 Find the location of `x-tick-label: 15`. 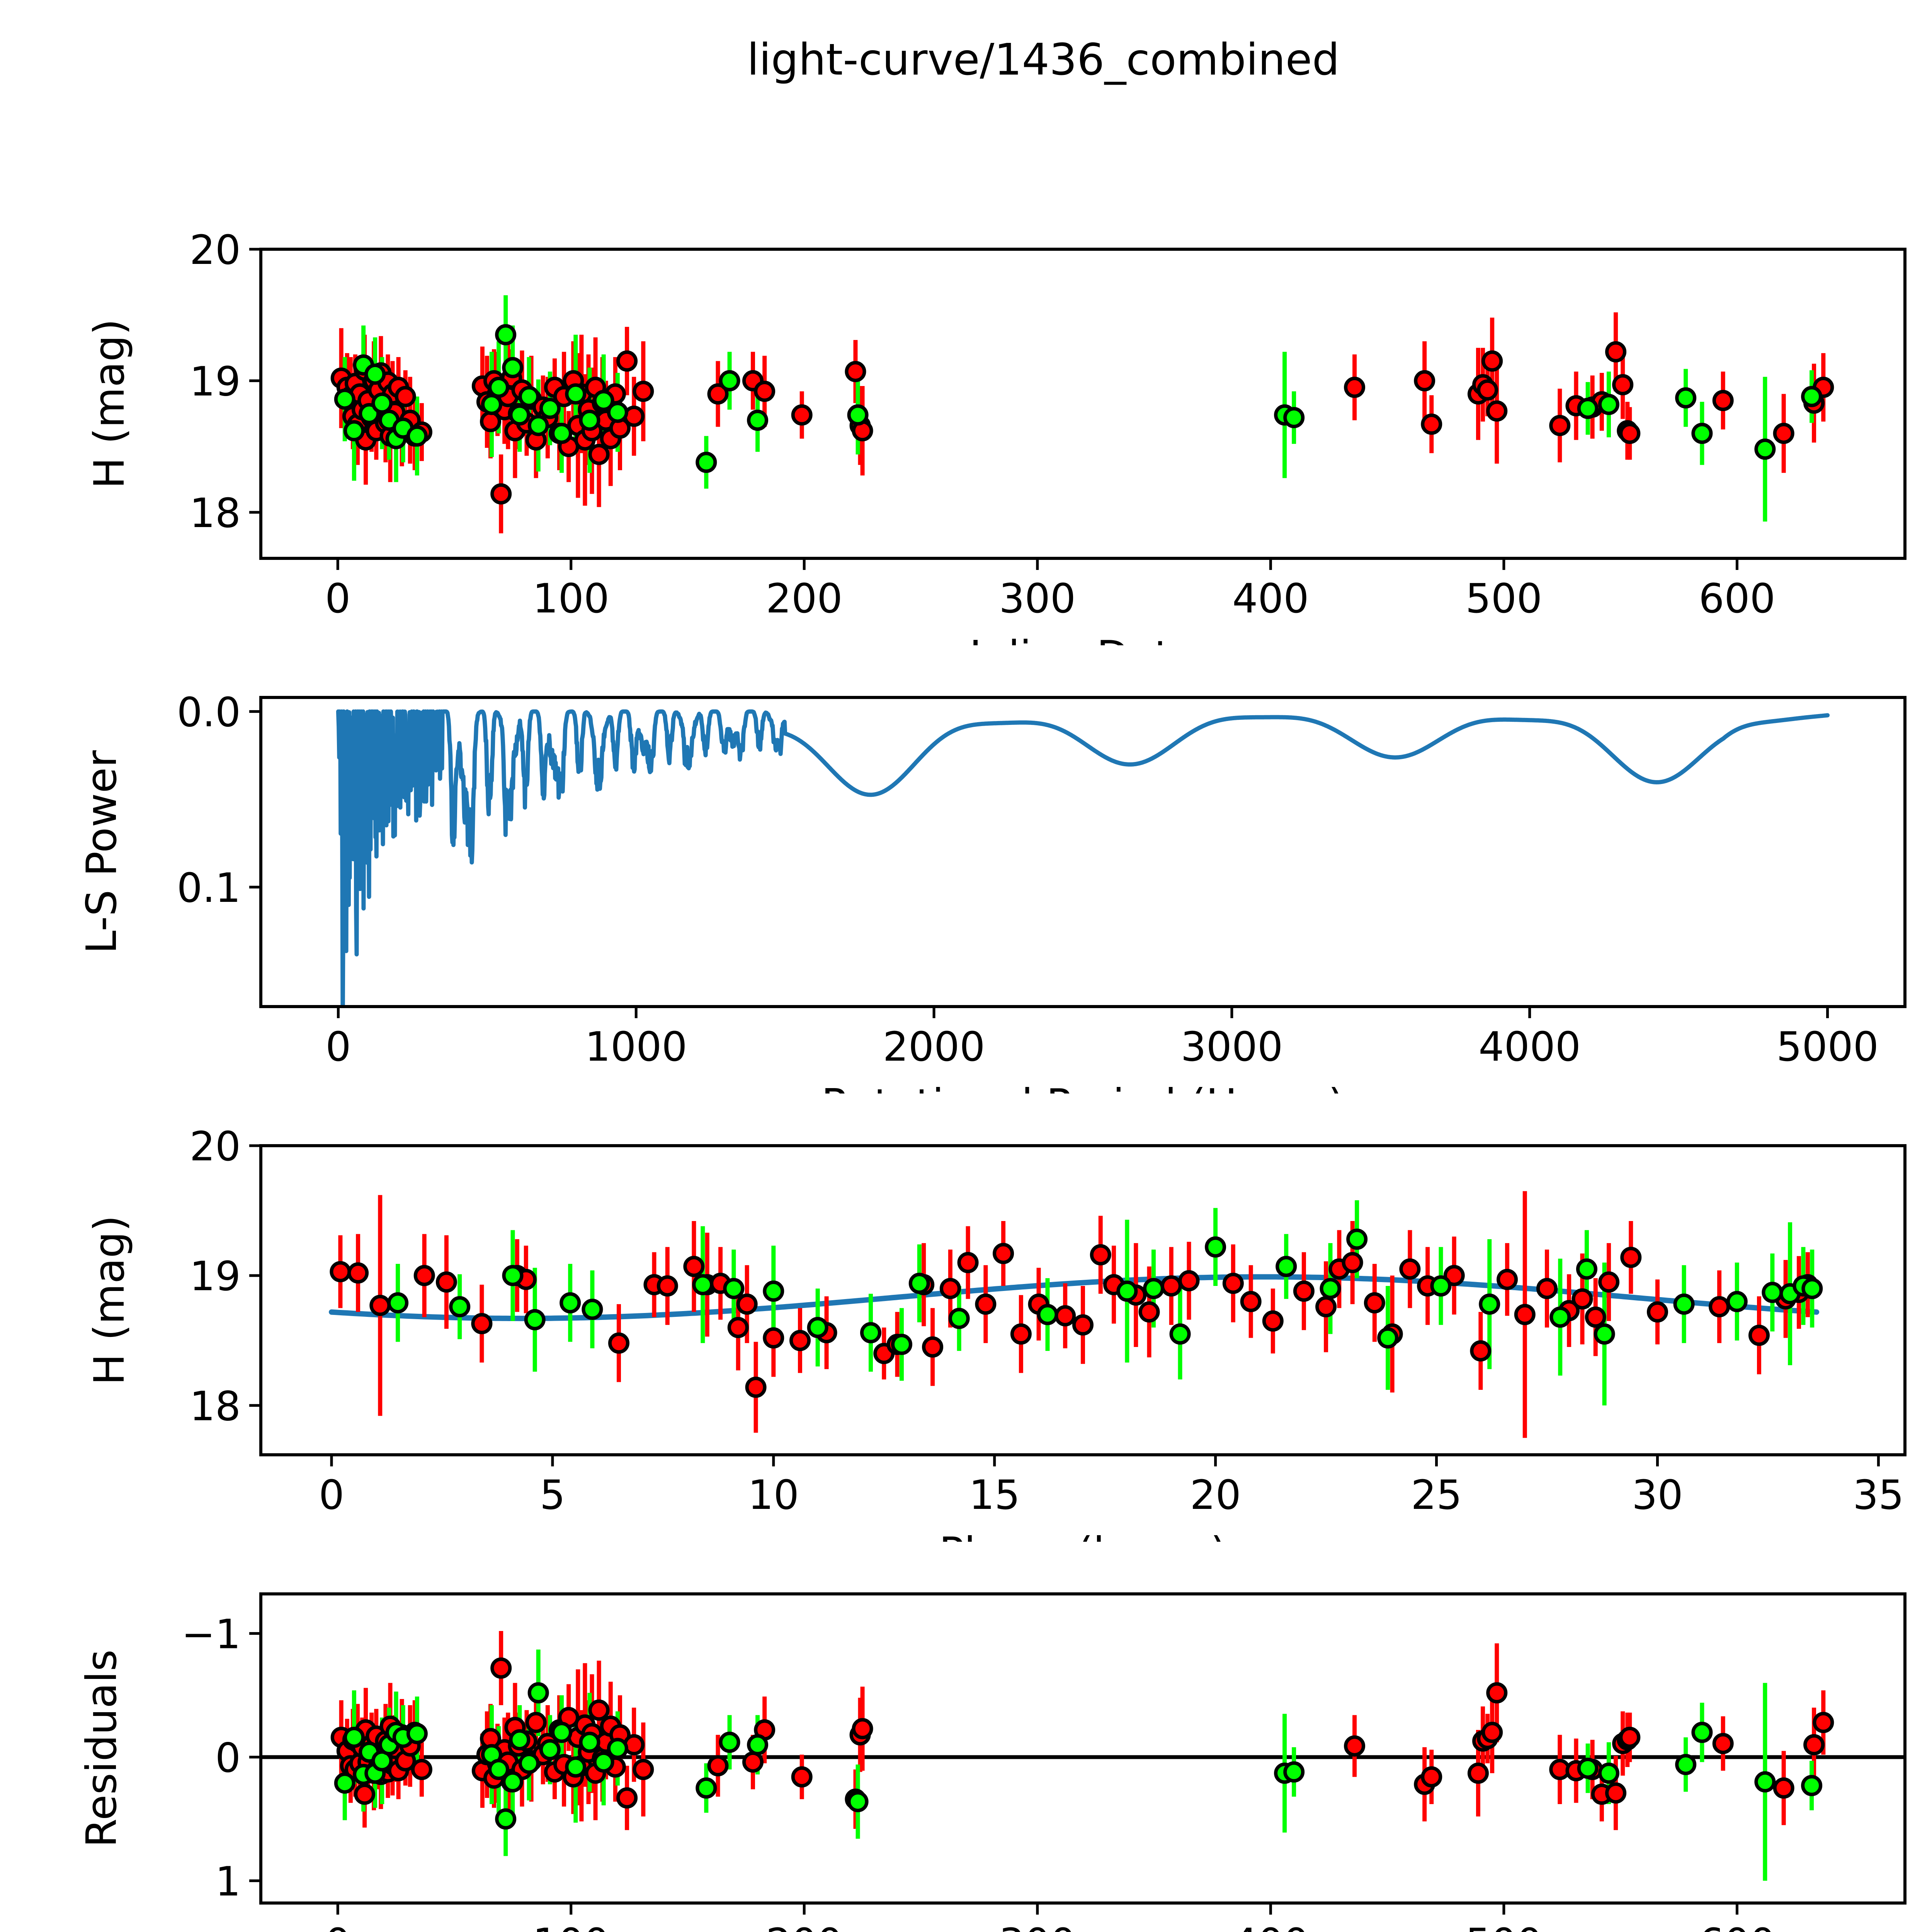

x-tick-label: 15 is located at coordinates (994, 1495).